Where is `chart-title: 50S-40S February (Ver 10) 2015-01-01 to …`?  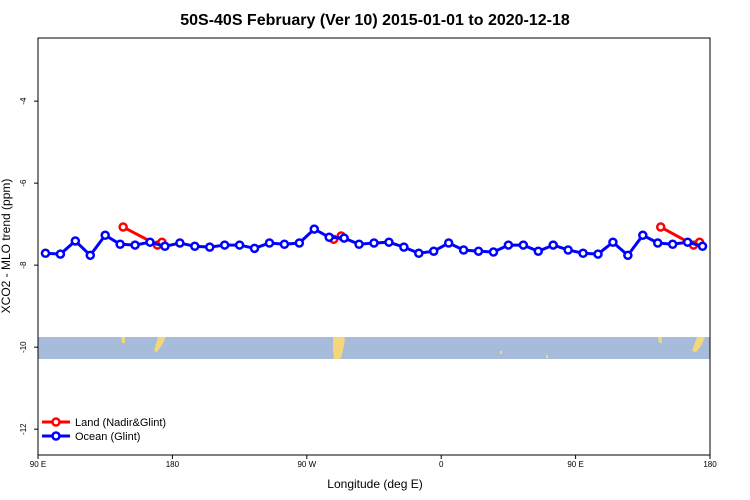 chart-title: 50S-40S February (Ver 10) 2015-01-01 to … is located at coordinates (375, 20).